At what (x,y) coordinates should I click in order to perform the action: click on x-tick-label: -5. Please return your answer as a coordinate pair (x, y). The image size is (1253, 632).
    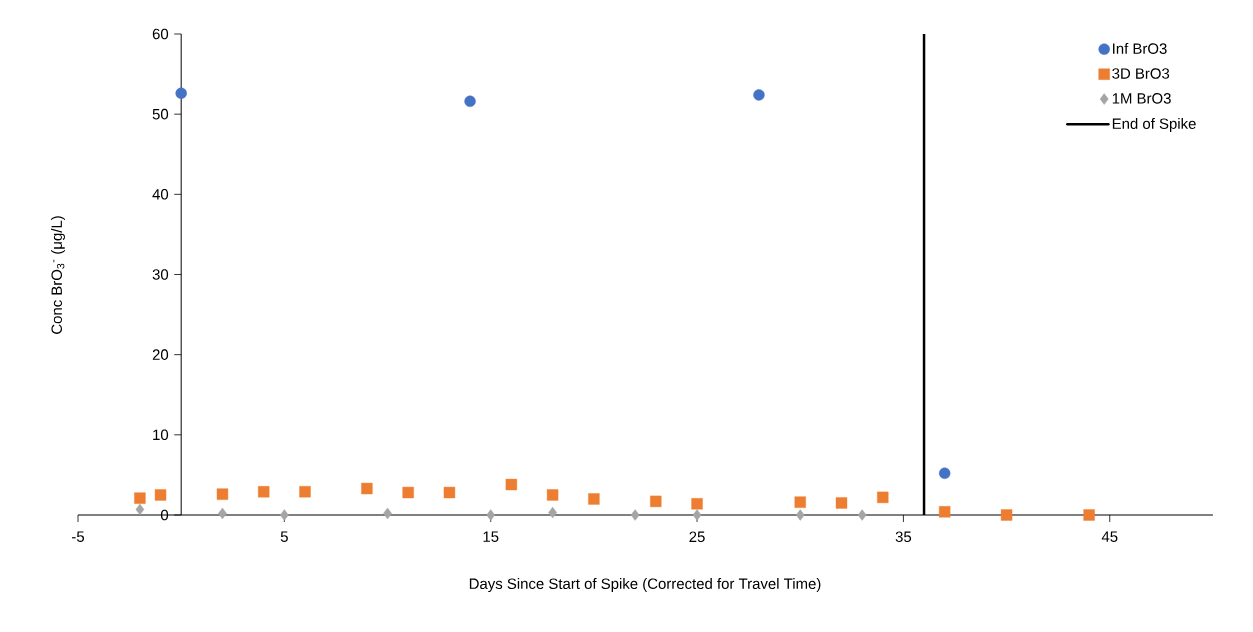
    Looking at the image, I should click on (78, 536).